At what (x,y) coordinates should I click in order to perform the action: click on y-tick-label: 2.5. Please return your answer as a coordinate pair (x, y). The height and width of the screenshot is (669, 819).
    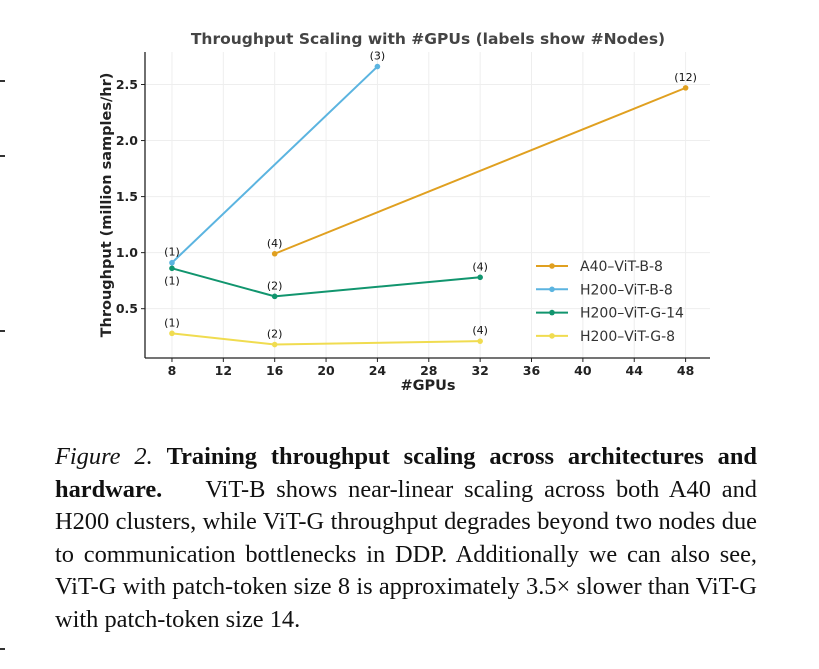
    Looking at the image, I should click on (127, 84).